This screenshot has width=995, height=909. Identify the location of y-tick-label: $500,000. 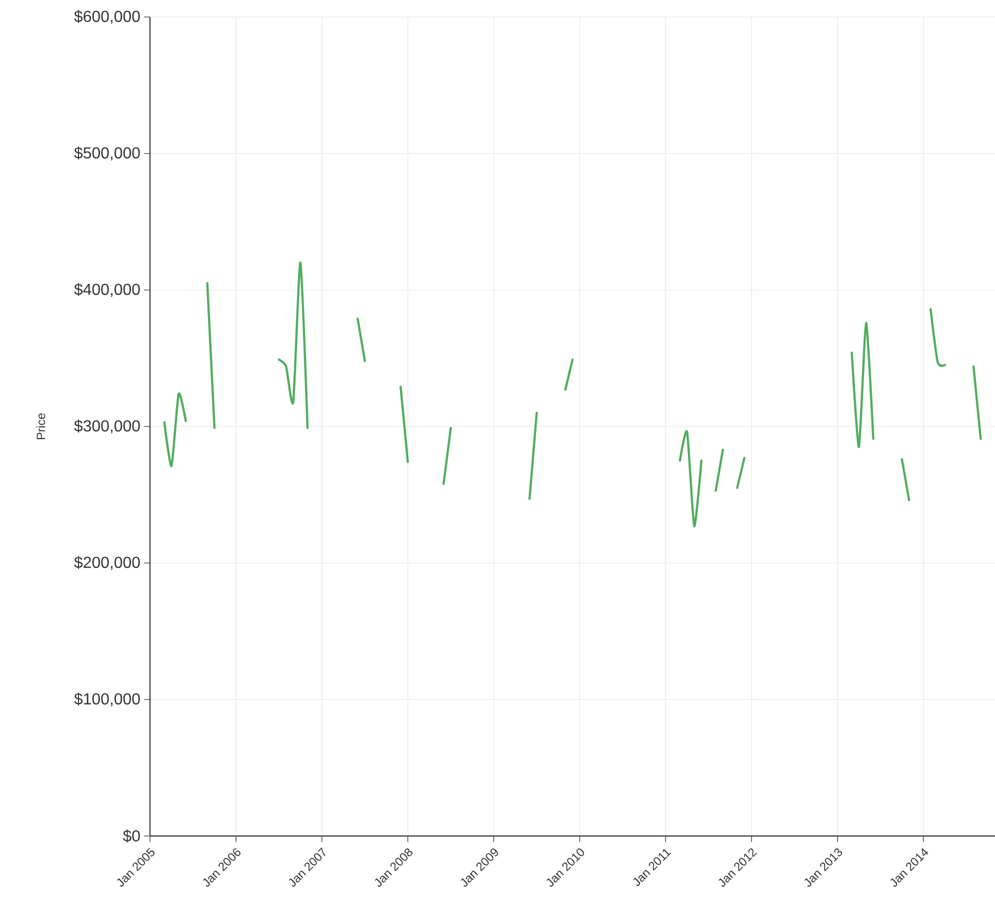
(107, 153).